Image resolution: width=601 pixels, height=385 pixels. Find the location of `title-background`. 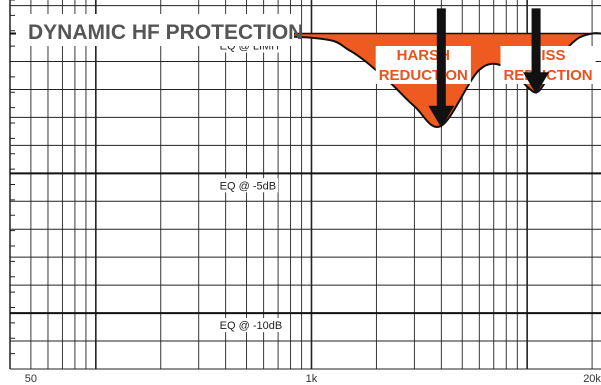

title-background is located at coordinates (155, 30).